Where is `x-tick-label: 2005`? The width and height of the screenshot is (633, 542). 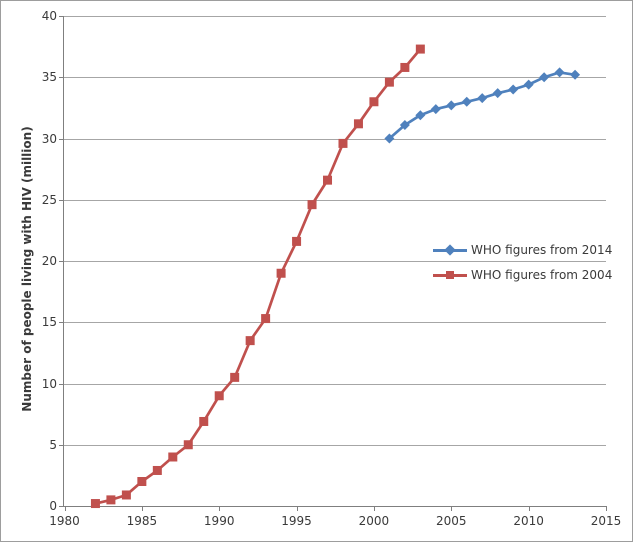 x-tick-label: 2005 is located at coordinates (451, 521).